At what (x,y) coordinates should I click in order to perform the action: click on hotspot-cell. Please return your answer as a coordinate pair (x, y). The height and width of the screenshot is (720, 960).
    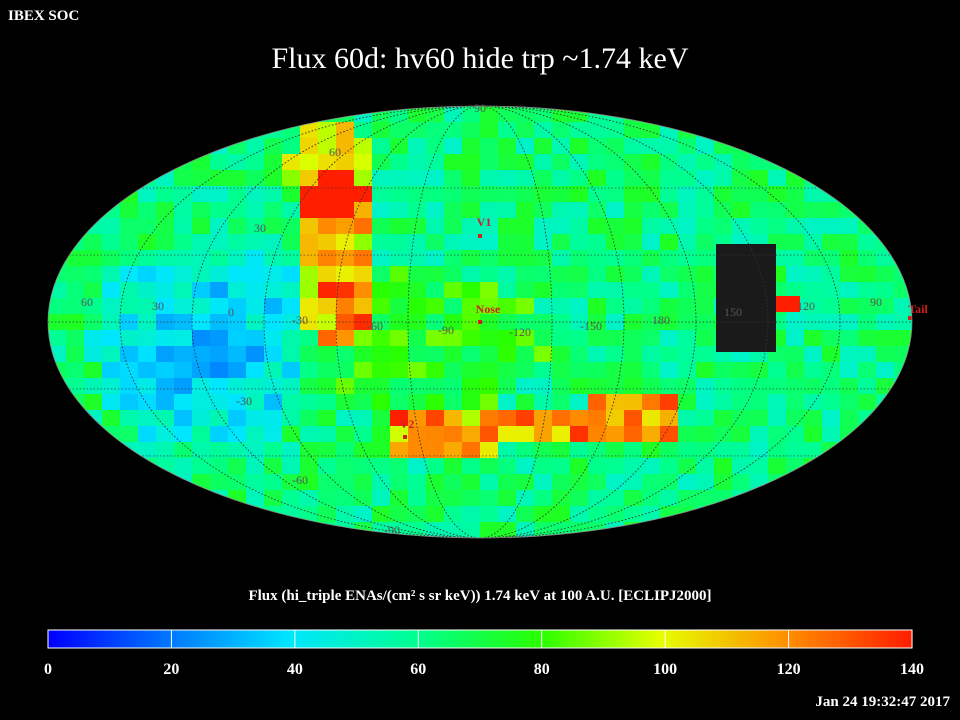
    Looking at the image, I should click on (788, 304).